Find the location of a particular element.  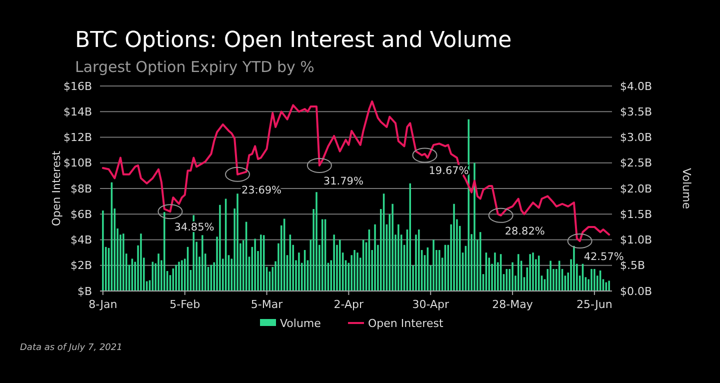

y2-tick-label: $0.0B is located at coordinates (636, 291).